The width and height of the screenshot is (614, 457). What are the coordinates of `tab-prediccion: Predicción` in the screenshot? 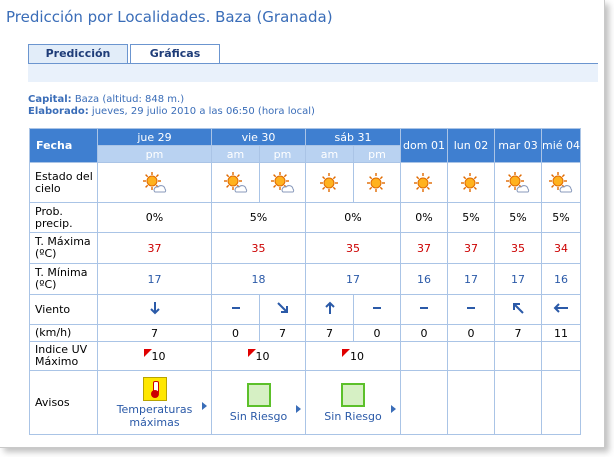 It's located at (78, 54).